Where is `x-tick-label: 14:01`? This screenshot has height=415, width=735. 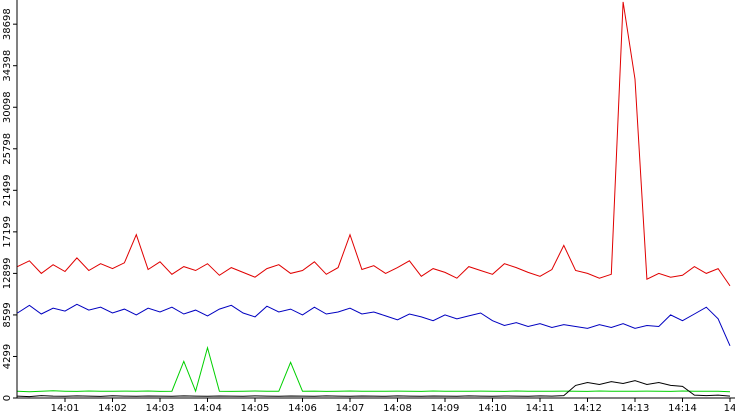
x-tick-label: 14:01 is located at coordinates (65, 408).